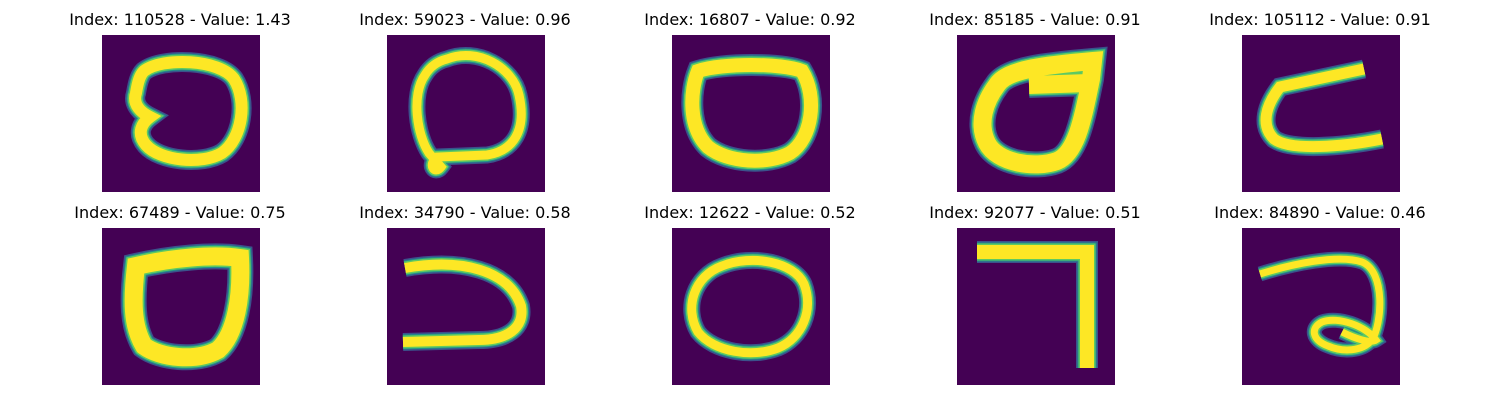 The height and width of the screenshot is (400, 1500). Describe the element at coordinates (1320, 19) in the screenshot. I see `panel-title: Index: 105112 - Value: 0.91` at that location.